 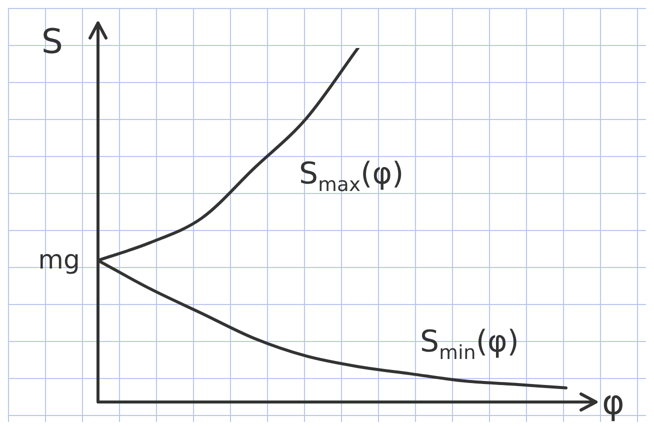 I want to click on y-axis-title: S, so click(x=52, y=42).